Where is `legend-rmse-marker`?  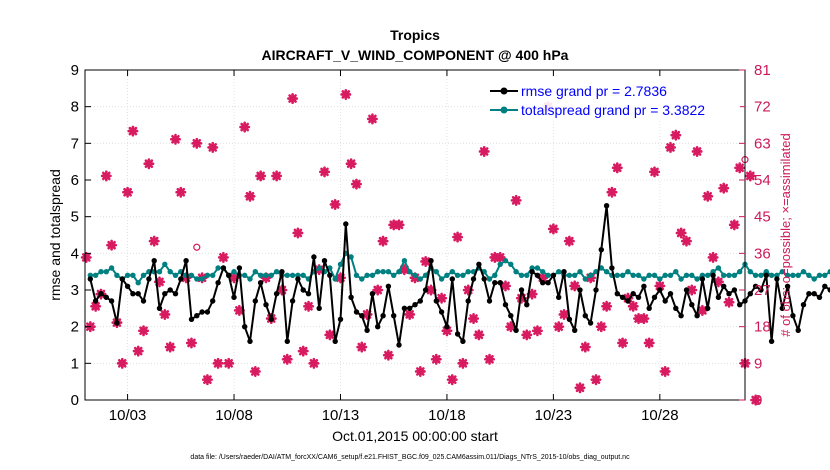 legend-rmse-marker is located at coordinates (504, 91).